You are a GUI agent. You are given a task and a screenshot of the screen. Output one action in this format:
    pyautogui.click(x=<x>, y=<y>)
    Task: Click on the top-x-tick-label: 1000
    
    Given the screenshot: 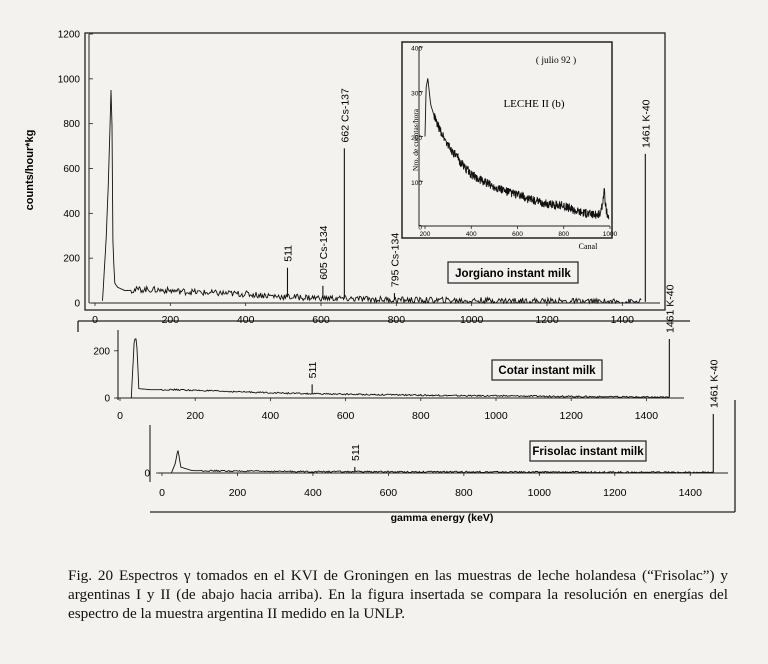 What is the action you would take?
    pyautogui.click(x=472, y=320)
    